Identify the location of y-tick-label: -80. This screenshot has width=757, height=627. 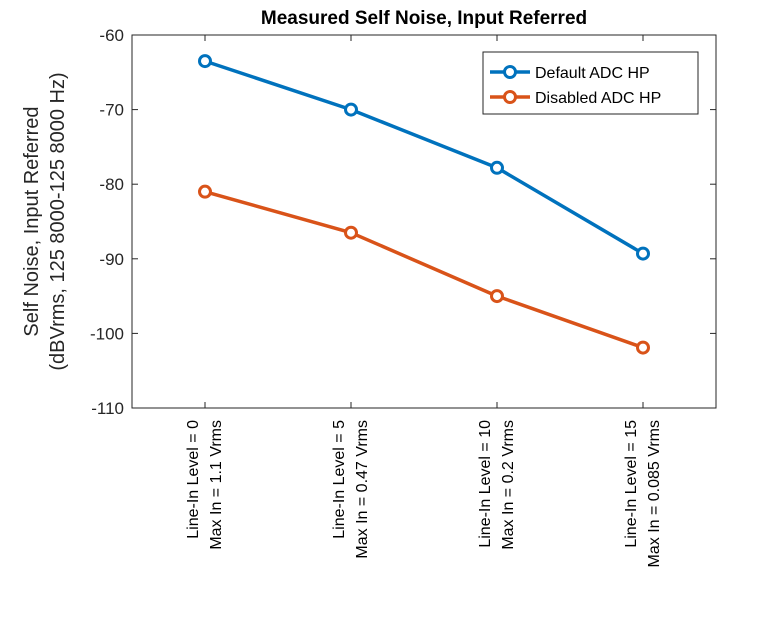
(111, 184).